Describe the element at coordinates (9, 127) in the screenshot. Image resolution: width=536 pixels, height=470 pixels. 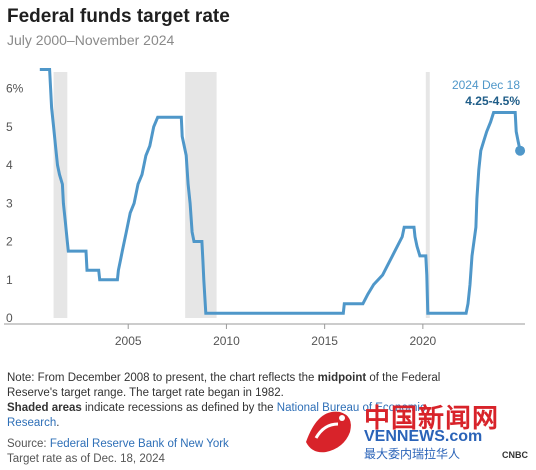
I see `y-tick-label: 5` at that location.